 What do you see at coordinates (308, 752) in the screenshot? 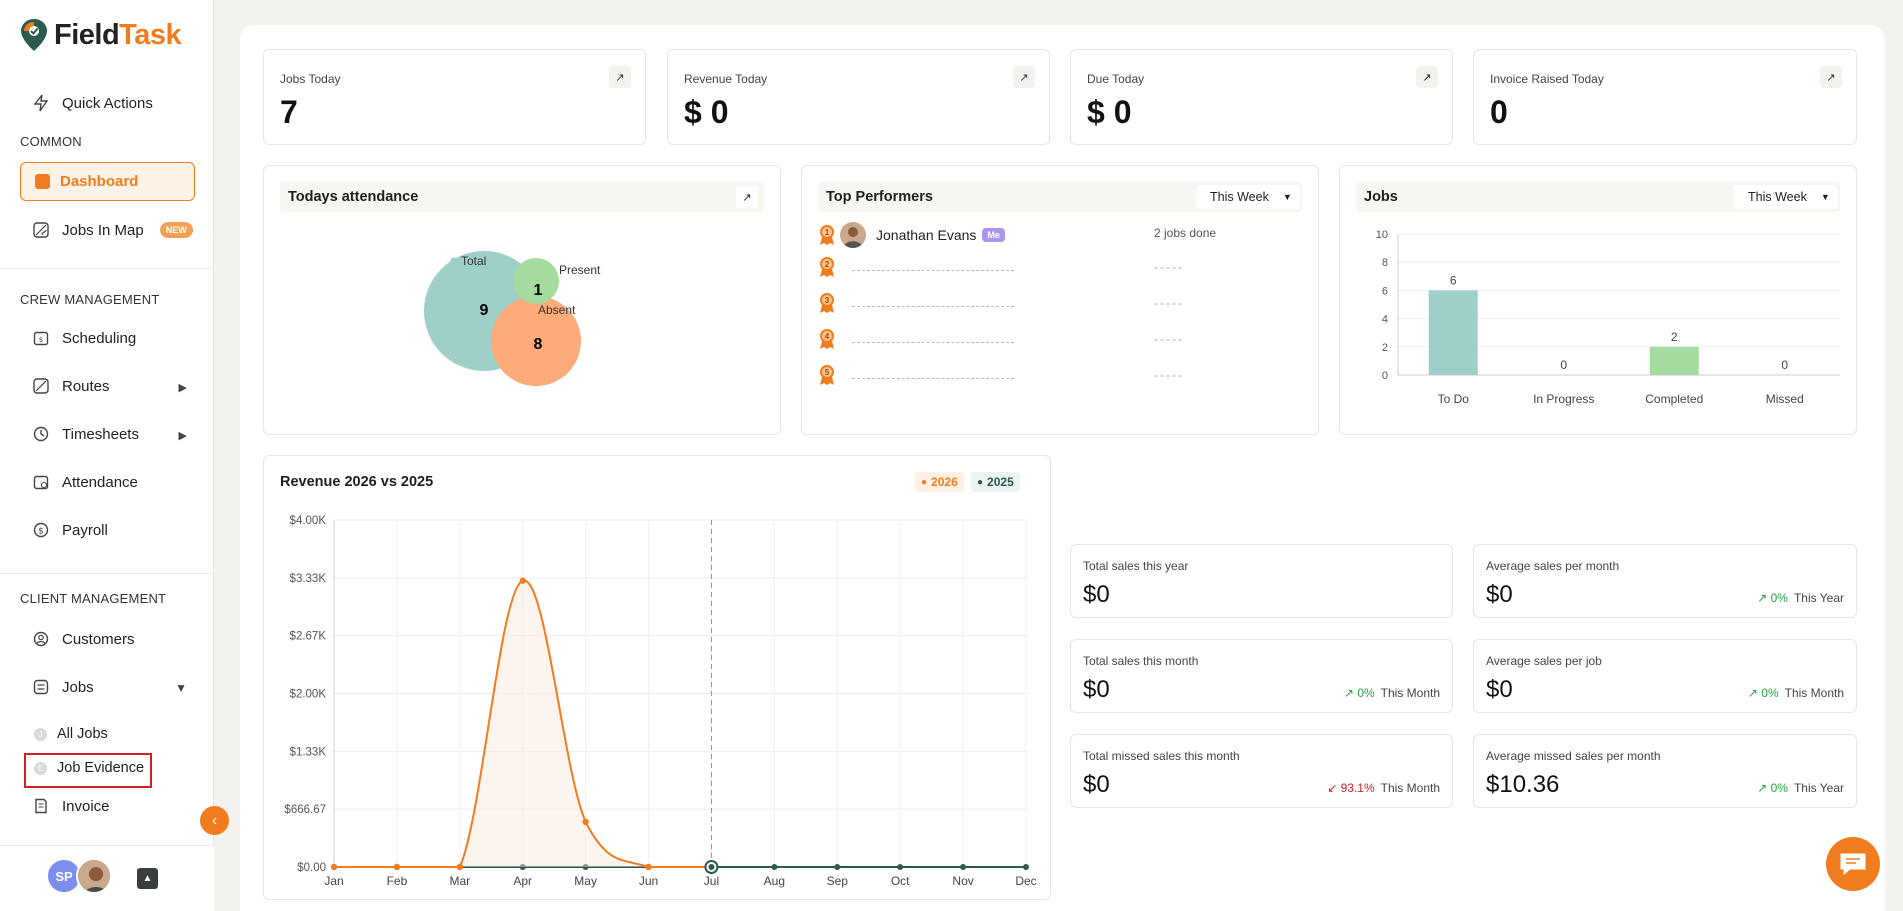
I see `y-tick-label: $1.33K` at bounding box center [308, 752].